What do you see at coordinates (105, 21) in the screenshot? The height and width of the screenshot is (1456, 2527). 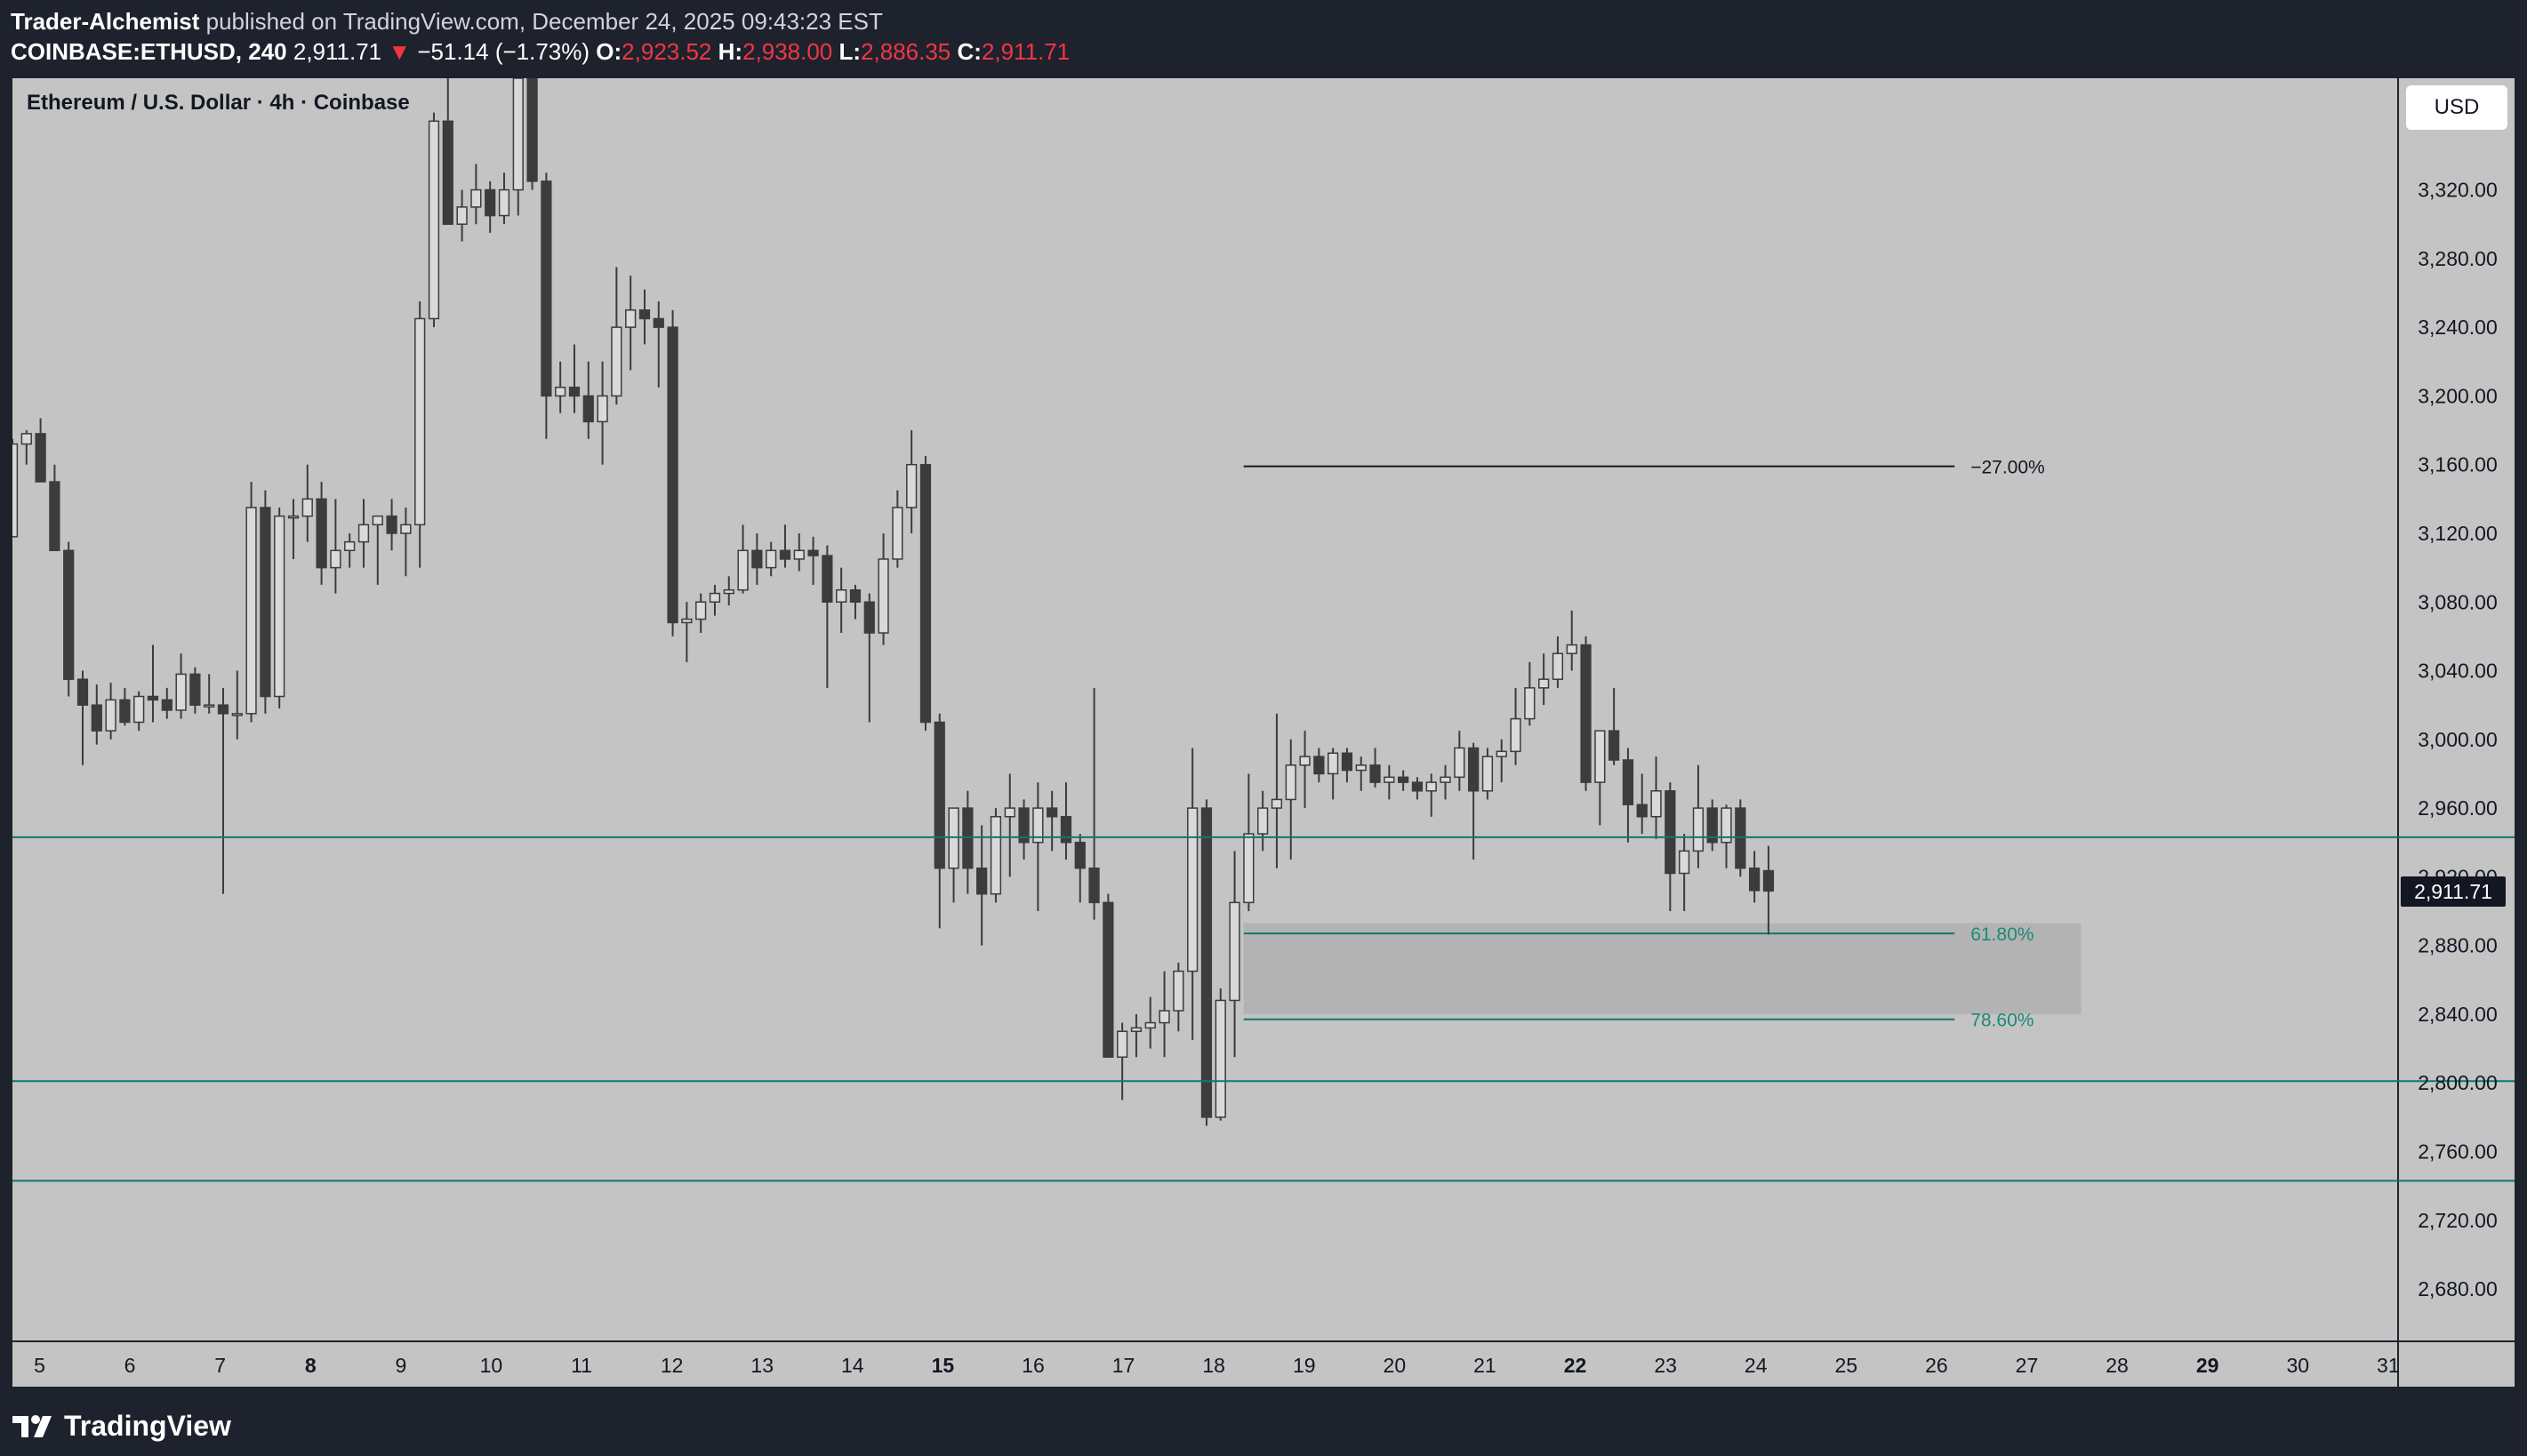 I see `author-name: Trader-Alchemist` at bounding box center [105, 21].